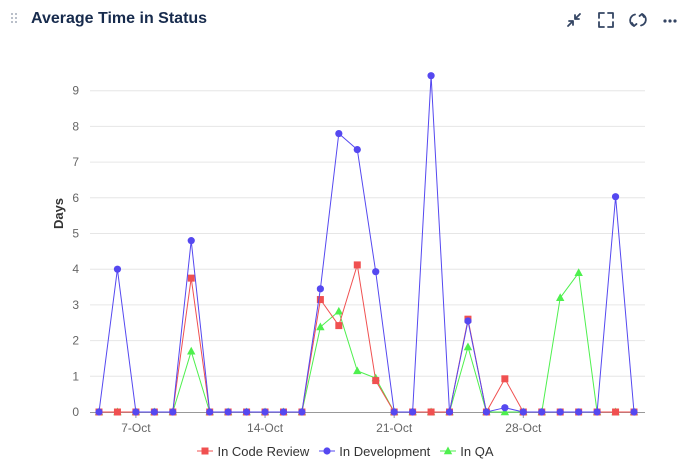 This screenshot has height=471, width=691. Describe the element at coordinates (75, 376) in the screenshot. I see `y-tick-label: 1` at that location.